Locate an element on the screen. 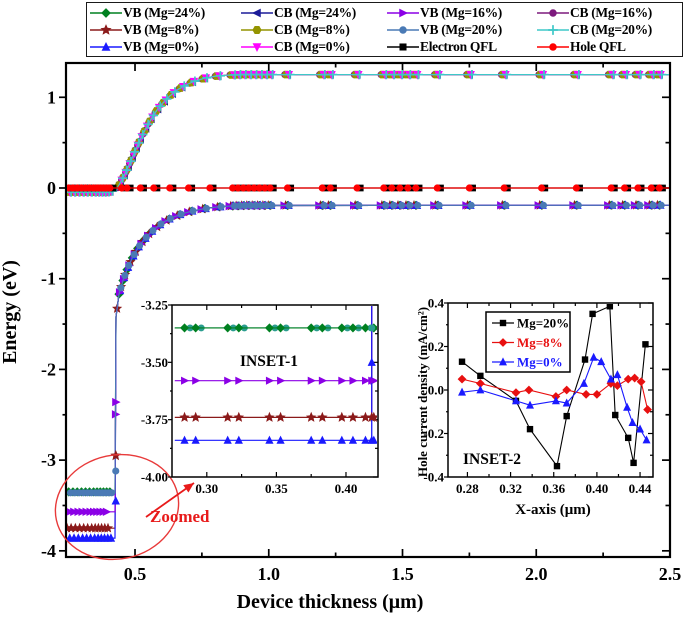 The width and height of the screenshot is (685, 621). vb-mg-0-marker-icon is located at coordinates (106, 46).